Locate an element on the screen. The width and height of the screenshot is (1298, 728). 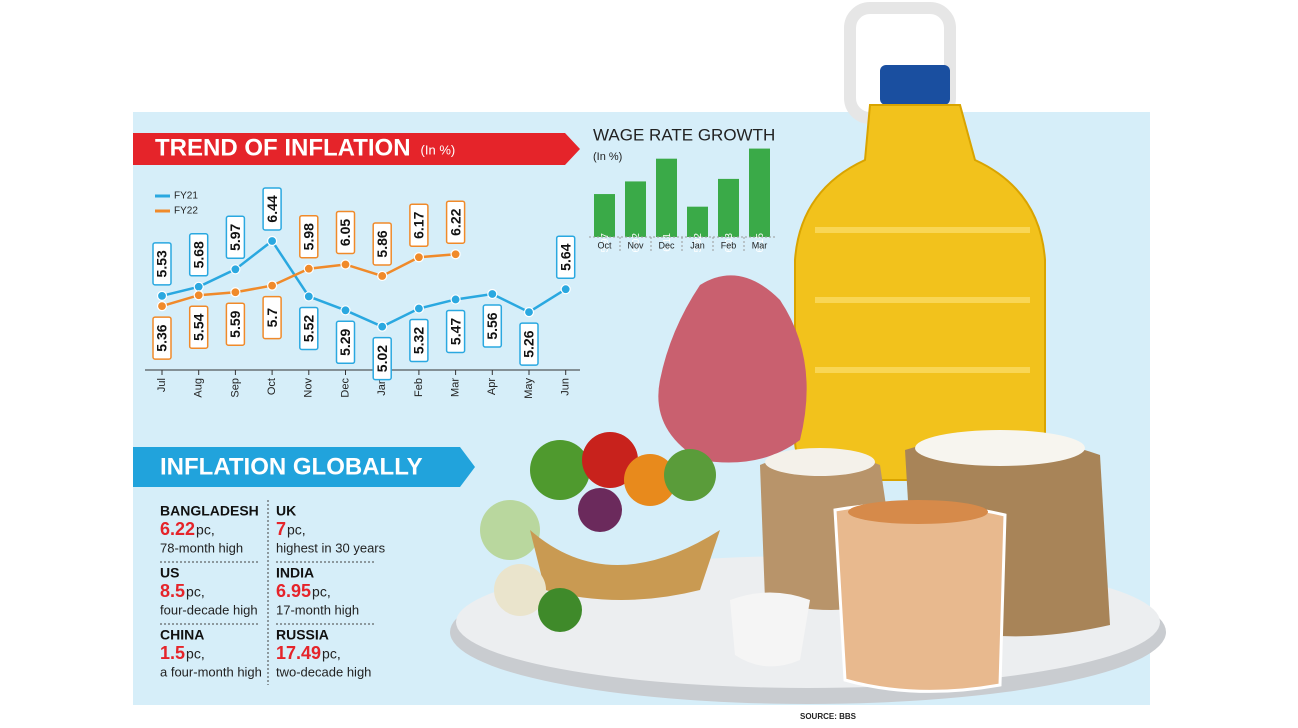
title-banner is located at coordinates (356, 149).